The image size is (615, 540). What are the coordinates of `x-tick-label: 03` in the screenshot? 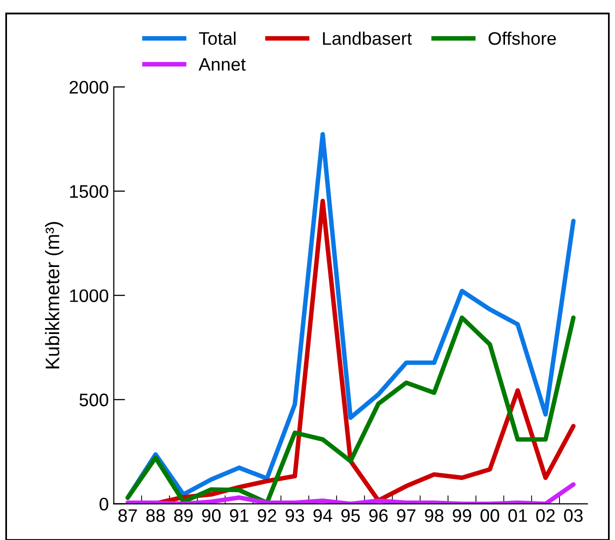 It's located at (573, 515).